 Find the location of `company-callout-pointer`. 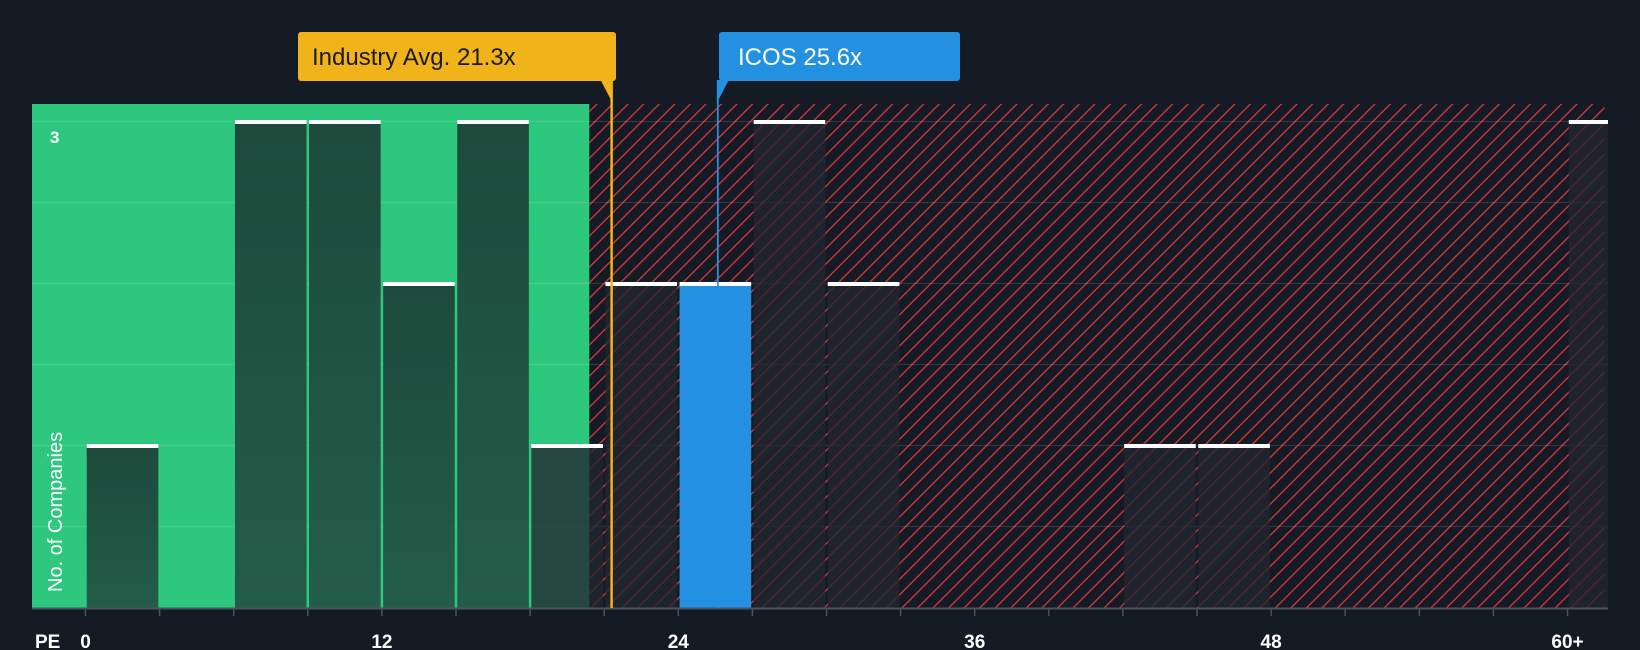

company-callout-pointer is located at coordinates (722, 91).